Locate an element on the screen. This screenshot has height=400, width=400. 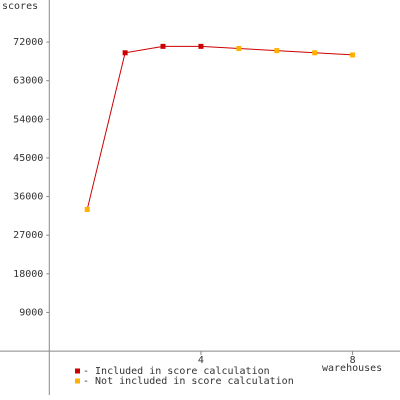
legend-label: - Not included in score calculation is located at coordinates (188, 381).